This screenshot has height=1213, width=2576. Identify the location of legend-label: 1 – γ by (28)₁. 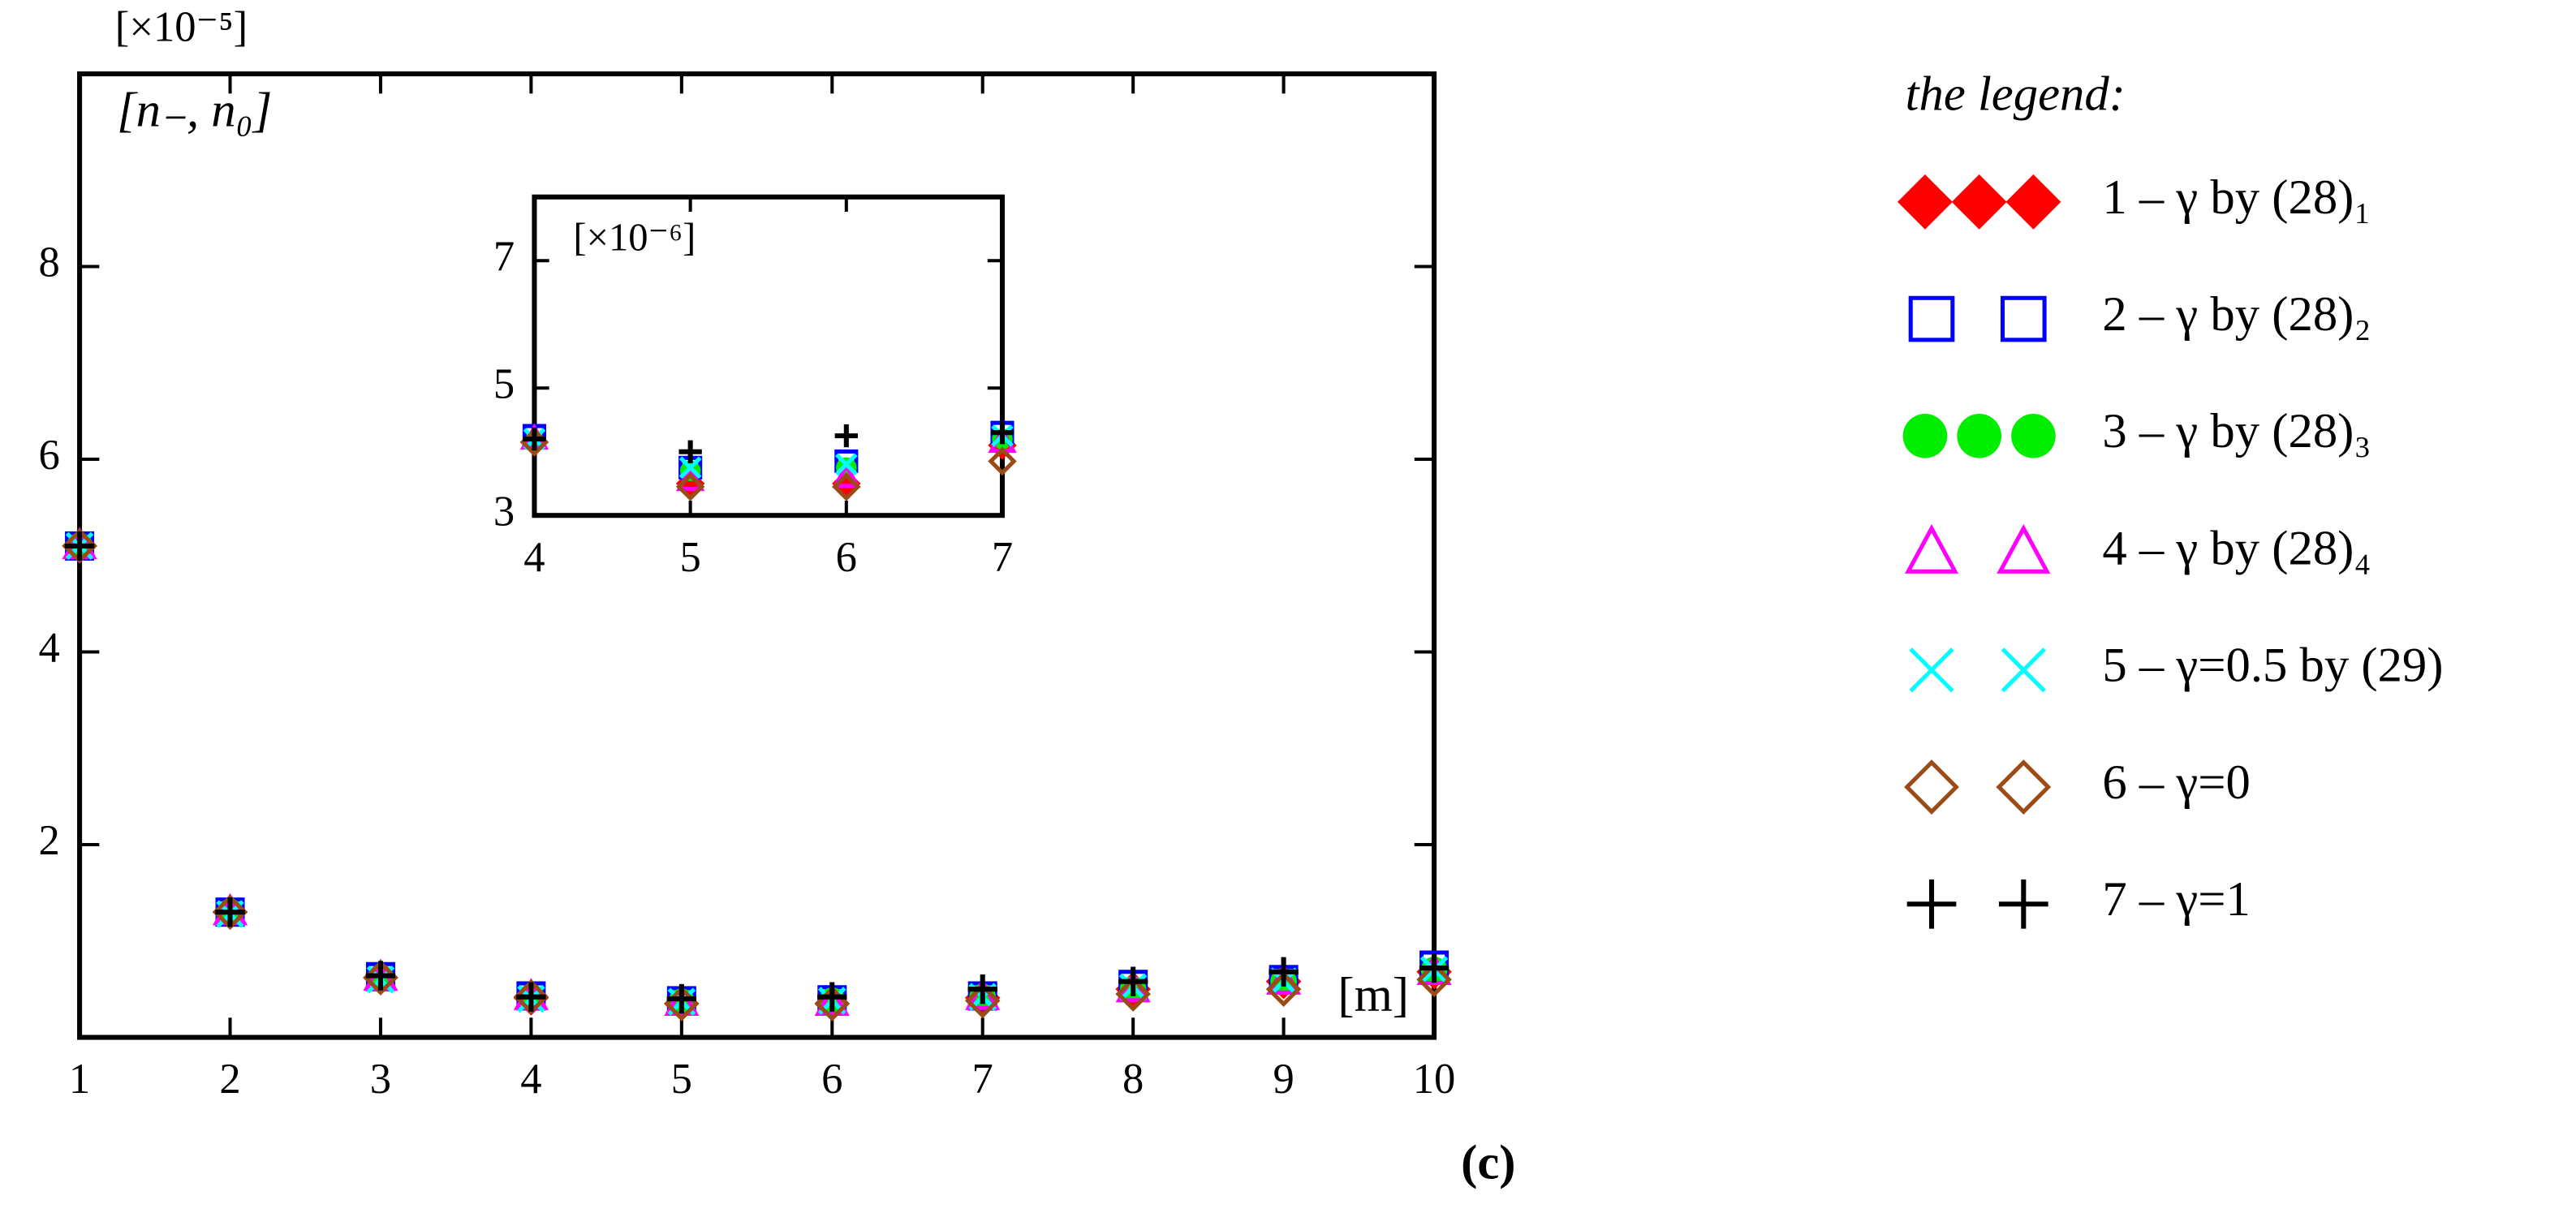
(2236, 197).